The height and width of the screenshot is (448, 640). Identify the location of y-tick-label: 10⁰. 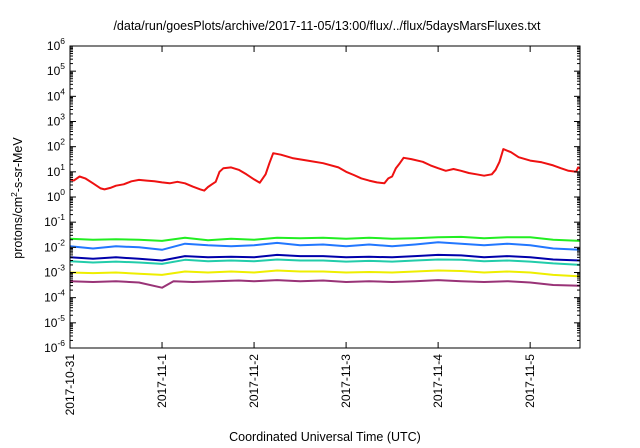
(56, 195).